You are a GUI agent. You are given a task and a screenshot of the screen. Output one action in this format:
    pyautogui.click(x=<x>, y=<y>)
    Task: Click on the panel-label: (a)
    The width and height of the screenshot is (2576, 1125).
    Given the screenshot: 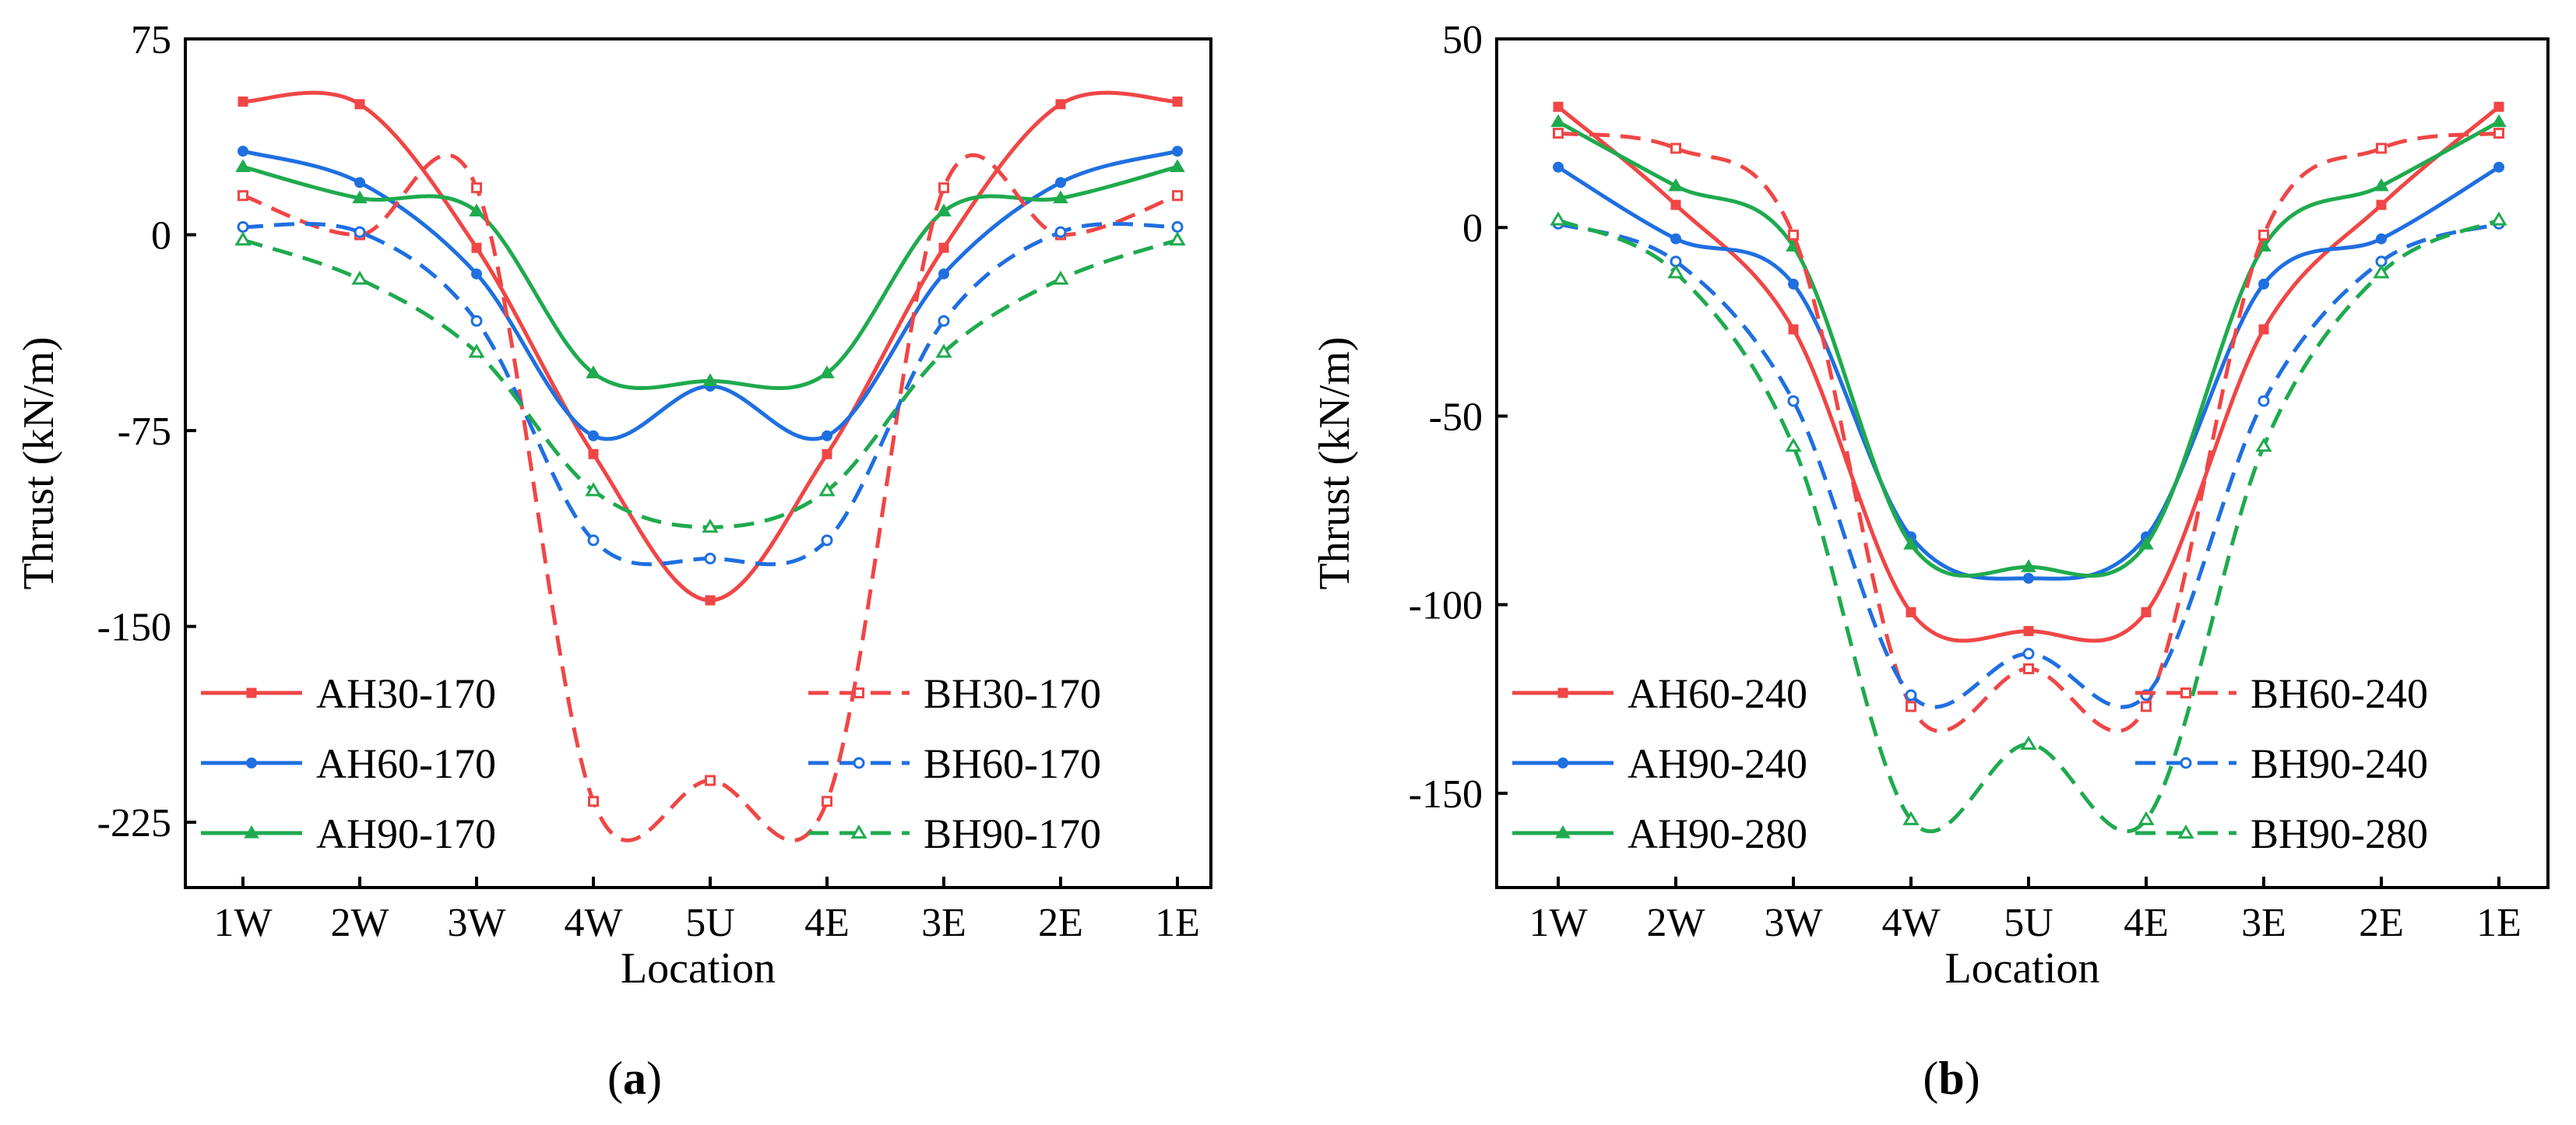 What is the action you would take?
    pyautogui.click(x=634, y=1078)
    